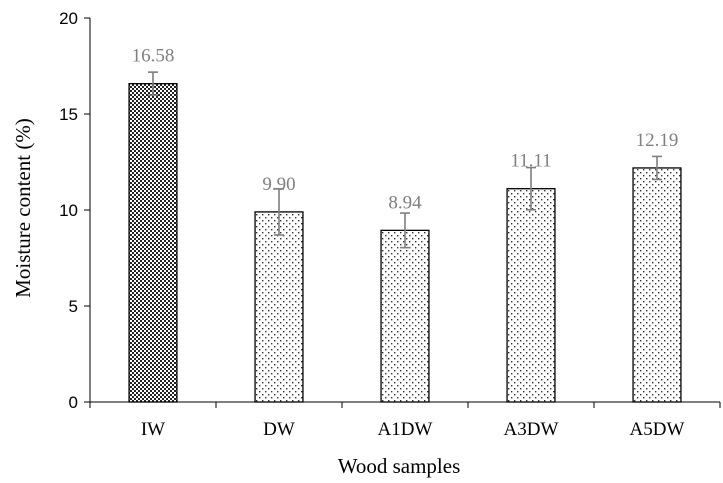 The height and width of the screenshot is (483, 723). What do you see at coordinates (405, 429) in the screenshot?
I see `x-tick-label-a1dw: A1DW` at bounding box center [405, 429].